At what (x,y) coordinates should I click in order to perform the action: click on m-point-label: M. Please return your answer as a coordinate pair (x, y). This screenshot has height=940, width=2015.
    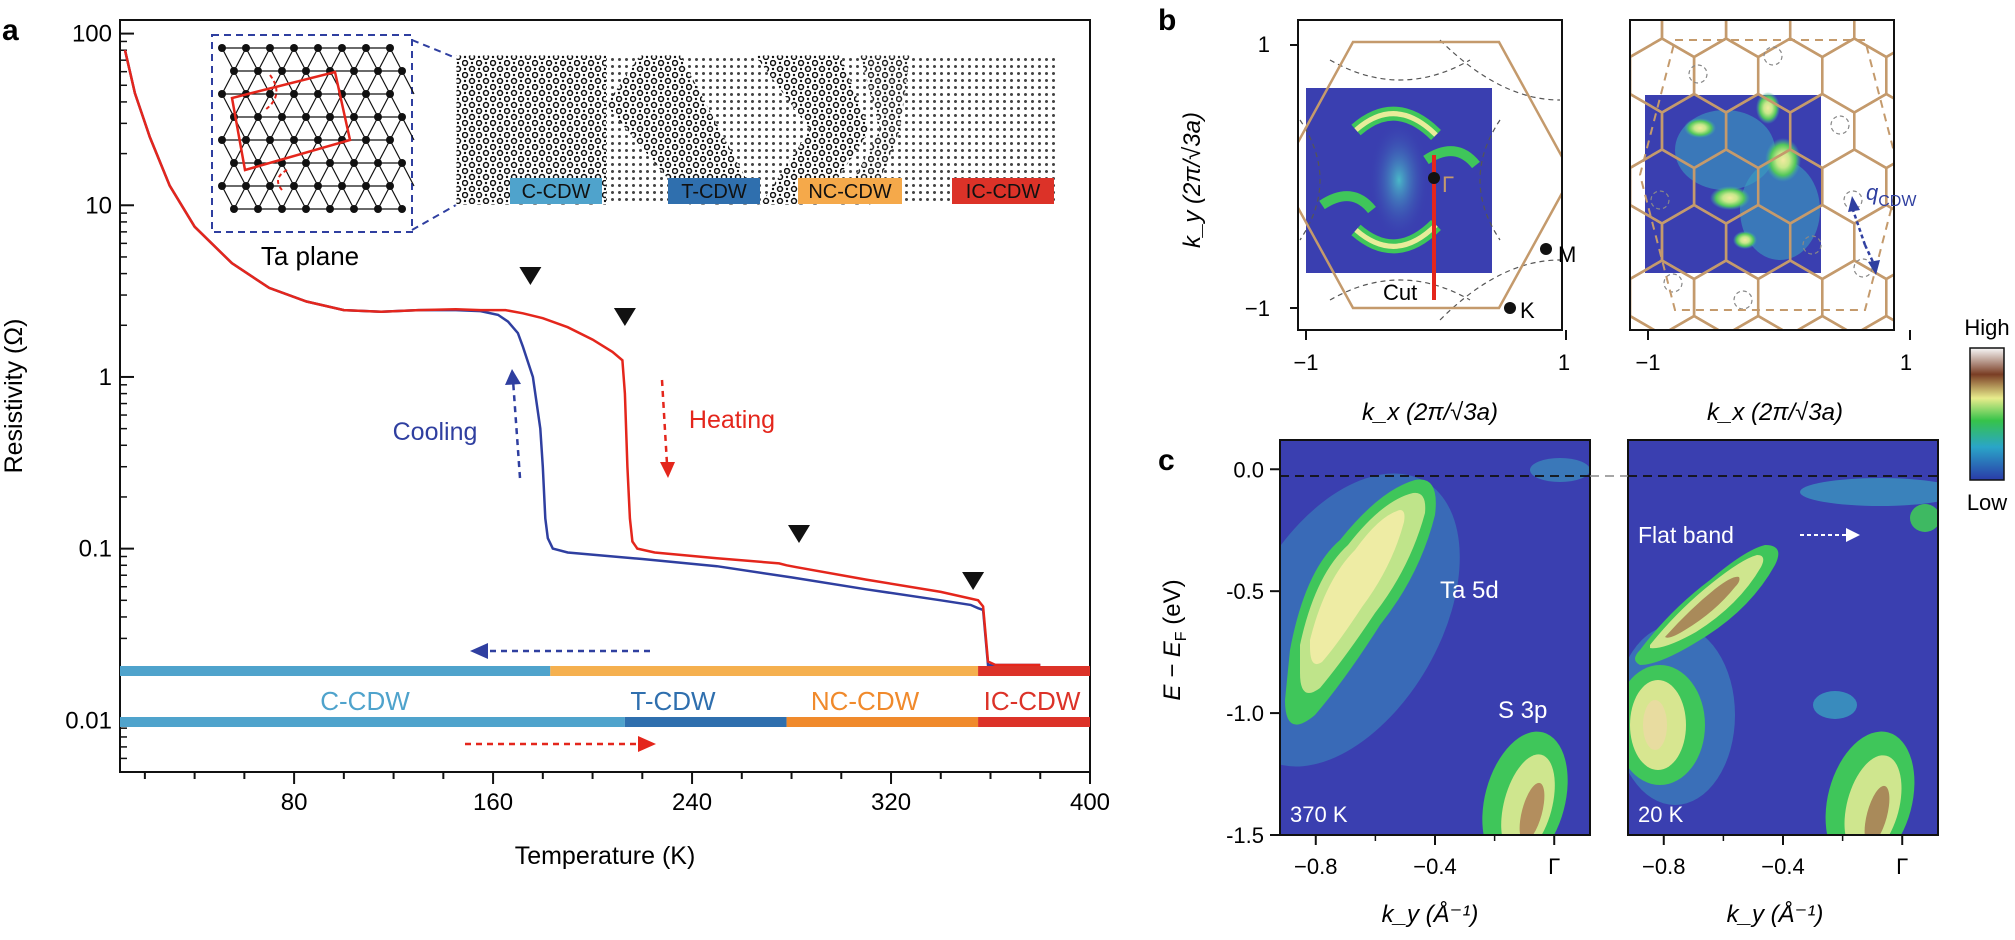
    Looking at the image, I should click on (1567, 254).